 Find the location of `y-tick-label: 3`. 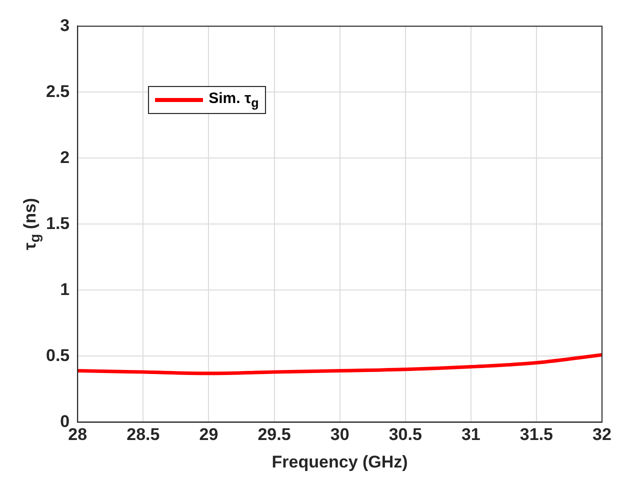

y-tick-label: 3 is located at coordinates (65, 25).